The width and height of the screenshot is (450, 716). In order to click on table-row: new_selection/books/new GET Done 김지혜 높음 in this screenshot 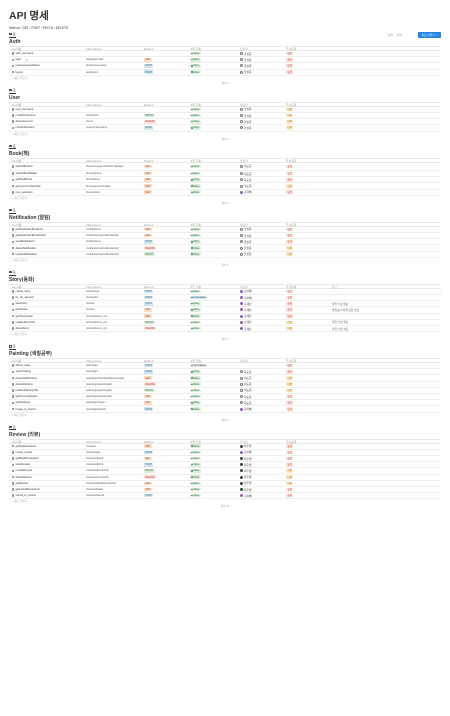, I will do `click(225, 193)`.